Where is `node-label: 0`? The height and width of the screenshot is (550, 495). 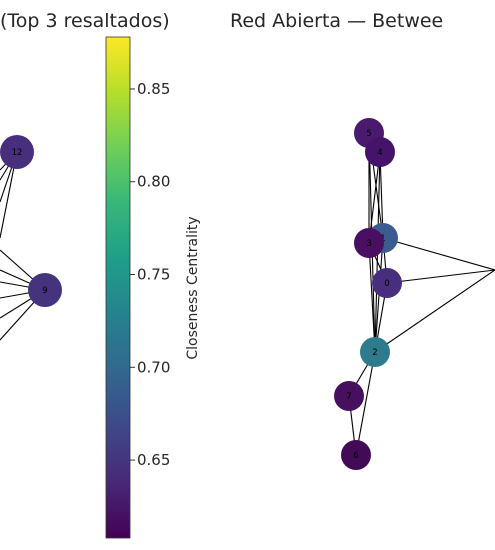 node-label: 0 is located at coordinates (386, 284).